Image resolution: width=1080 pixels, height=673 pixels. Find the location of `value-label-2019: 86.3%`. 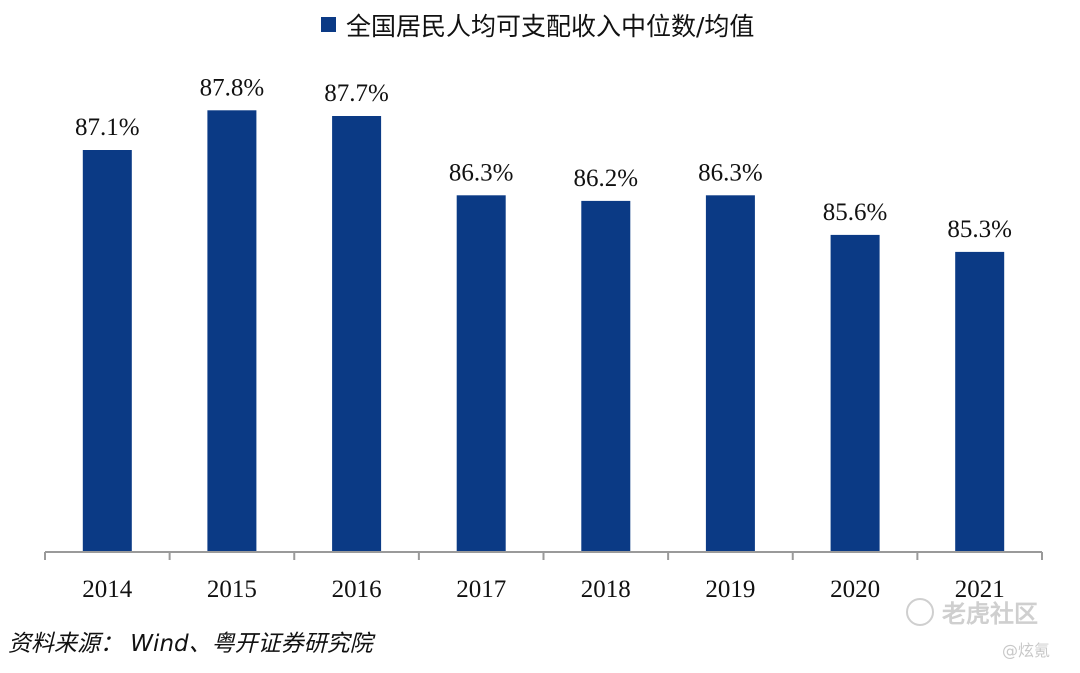

value-label-2019: 86.3% is located at coordinates (730, 172).